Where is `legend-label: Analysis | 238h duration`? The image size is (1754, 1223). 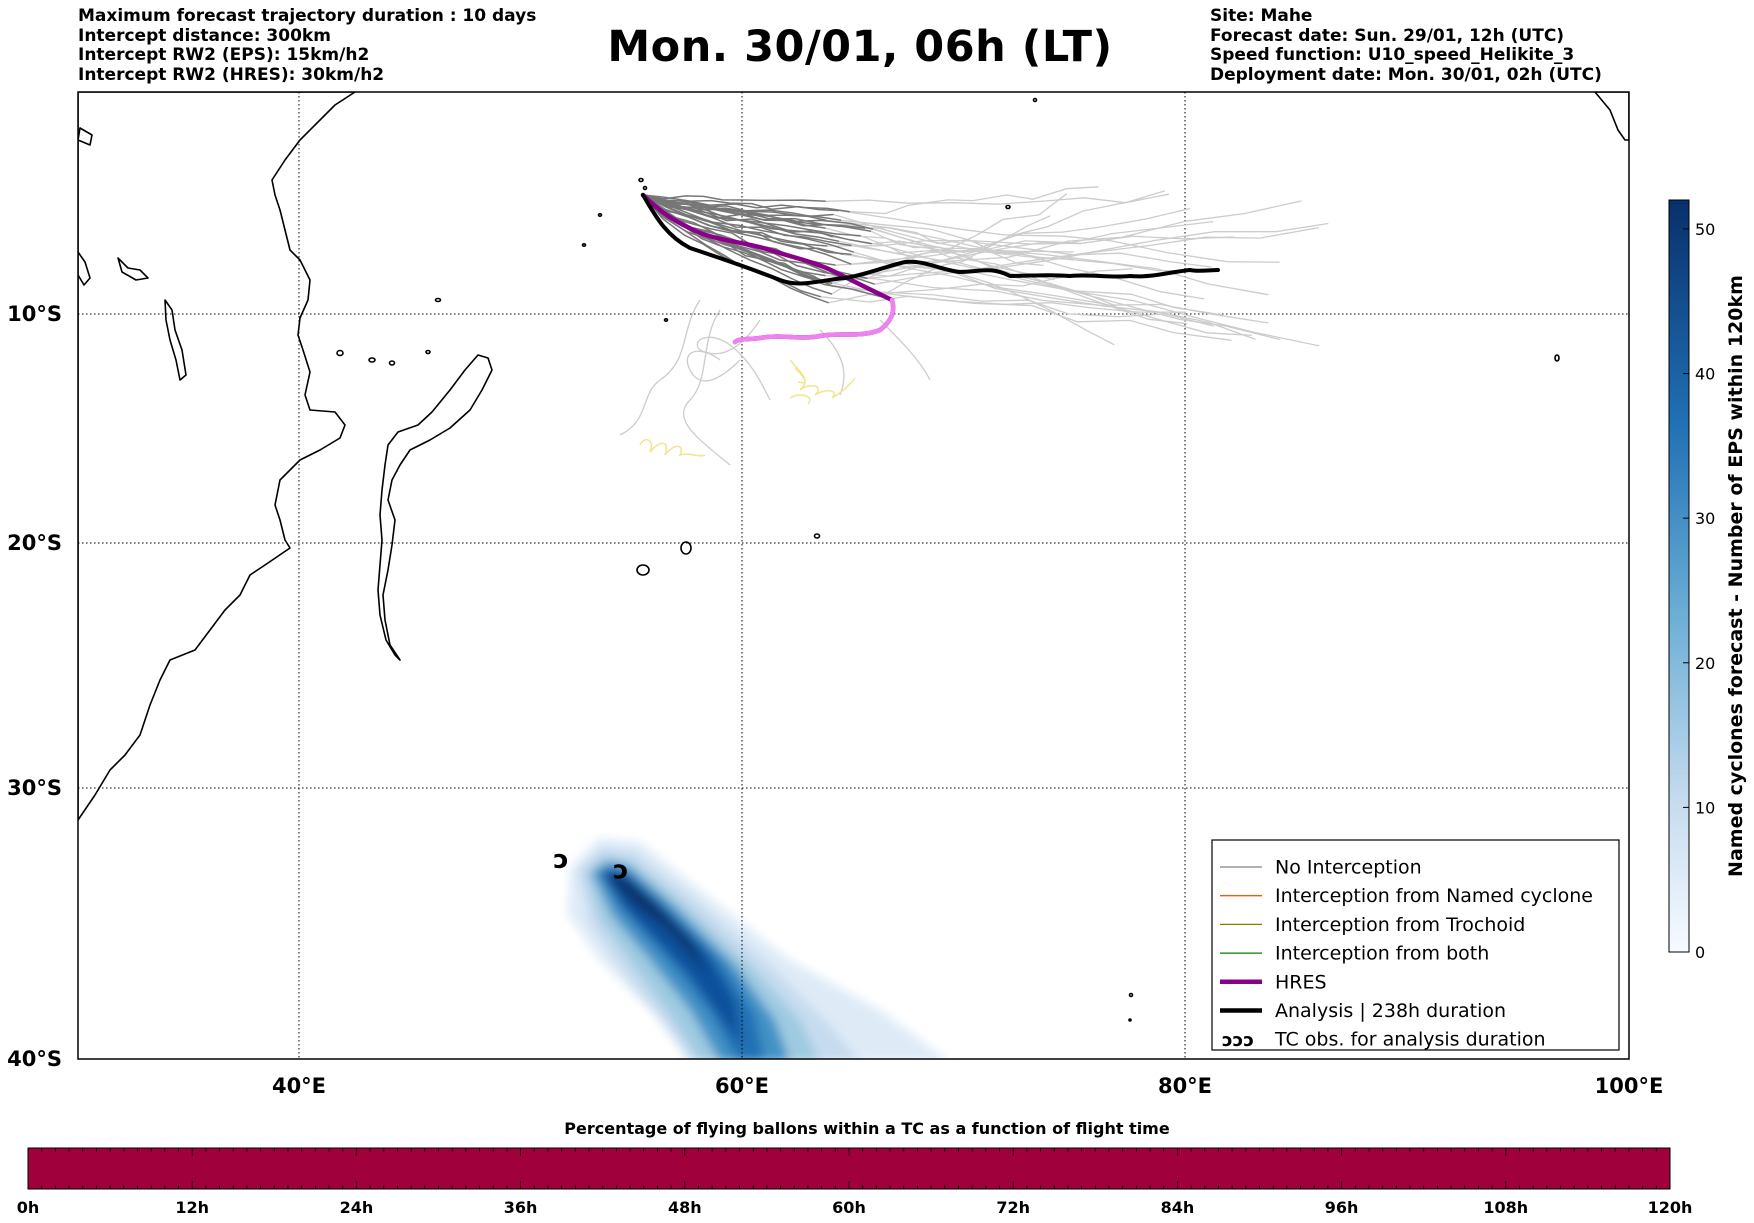
legend-label: Analysis | 238h duration is located at coordinates (1390, 1011).